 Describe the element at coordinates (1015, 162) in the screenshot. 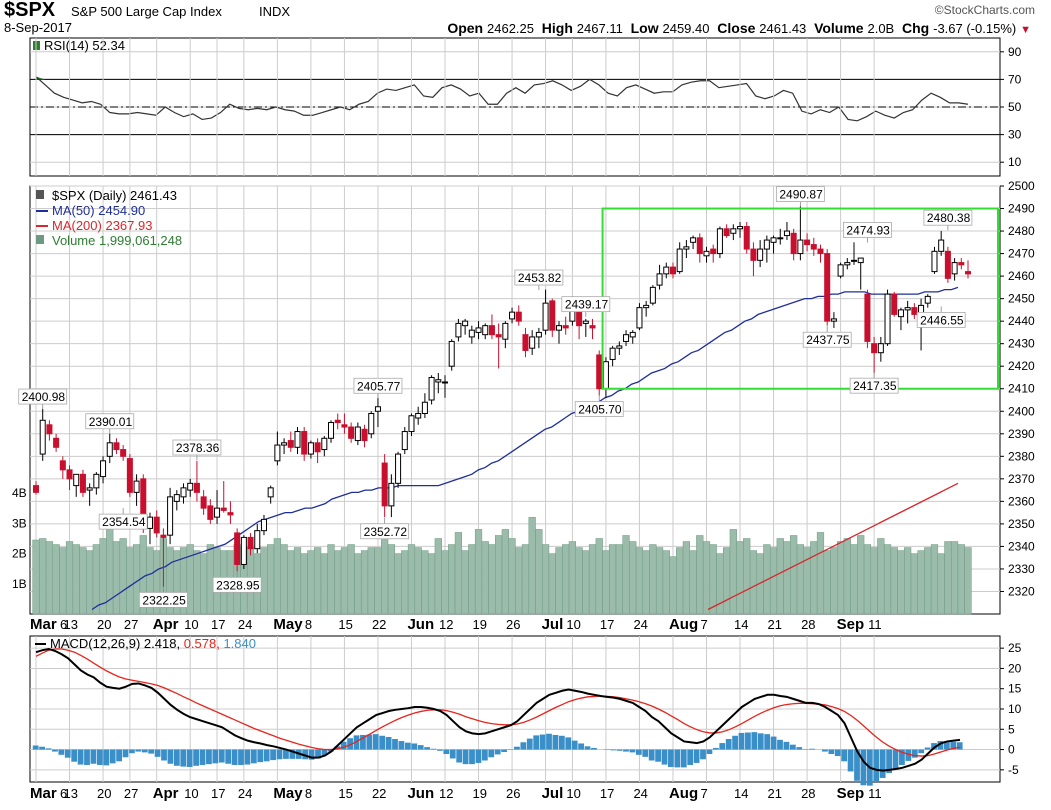

I see `rsi-tick-label: 10` at that location.